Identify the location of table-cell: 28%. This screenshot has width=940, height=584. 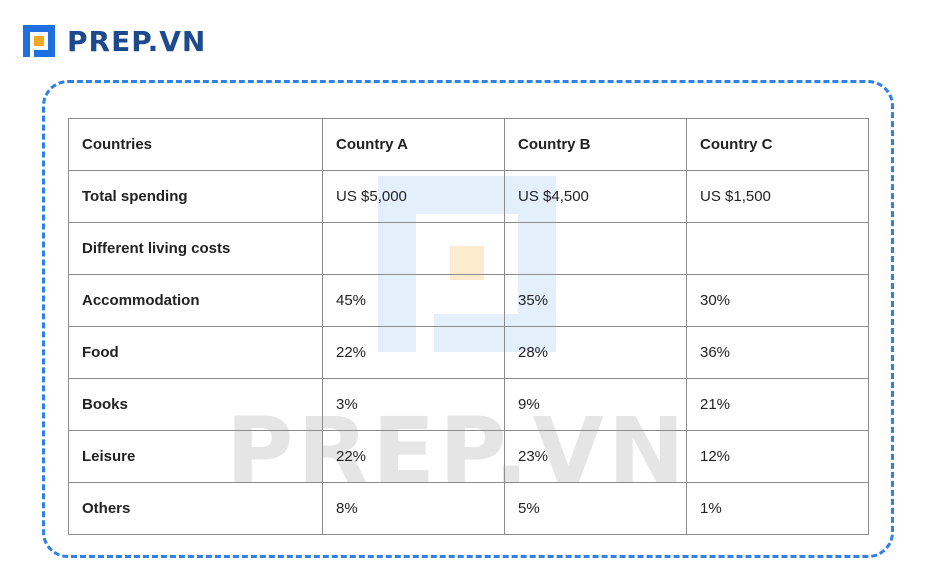
(595, 352).